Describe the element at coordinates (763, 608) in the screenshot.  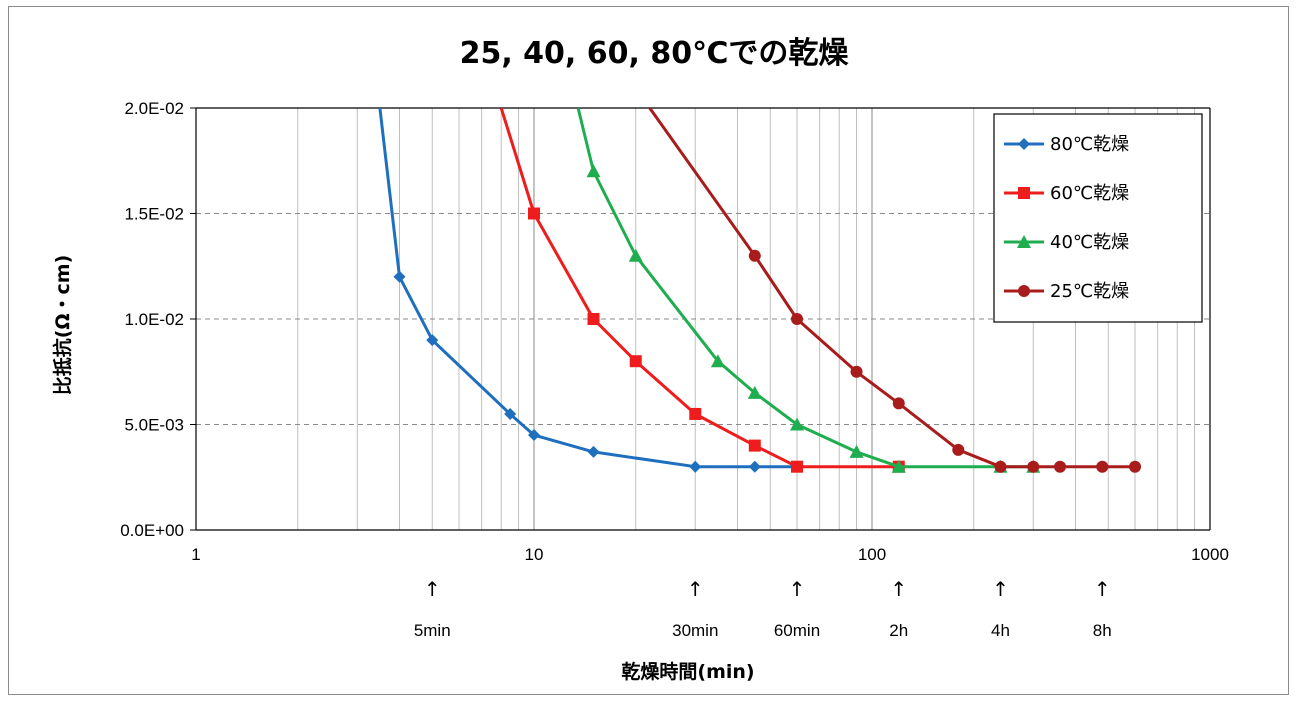
I see `time-annotations: ↑ 5min ↑ 30min ↑ 60min ↑ 2h ↑ 4h ↑ 8h` at that location.